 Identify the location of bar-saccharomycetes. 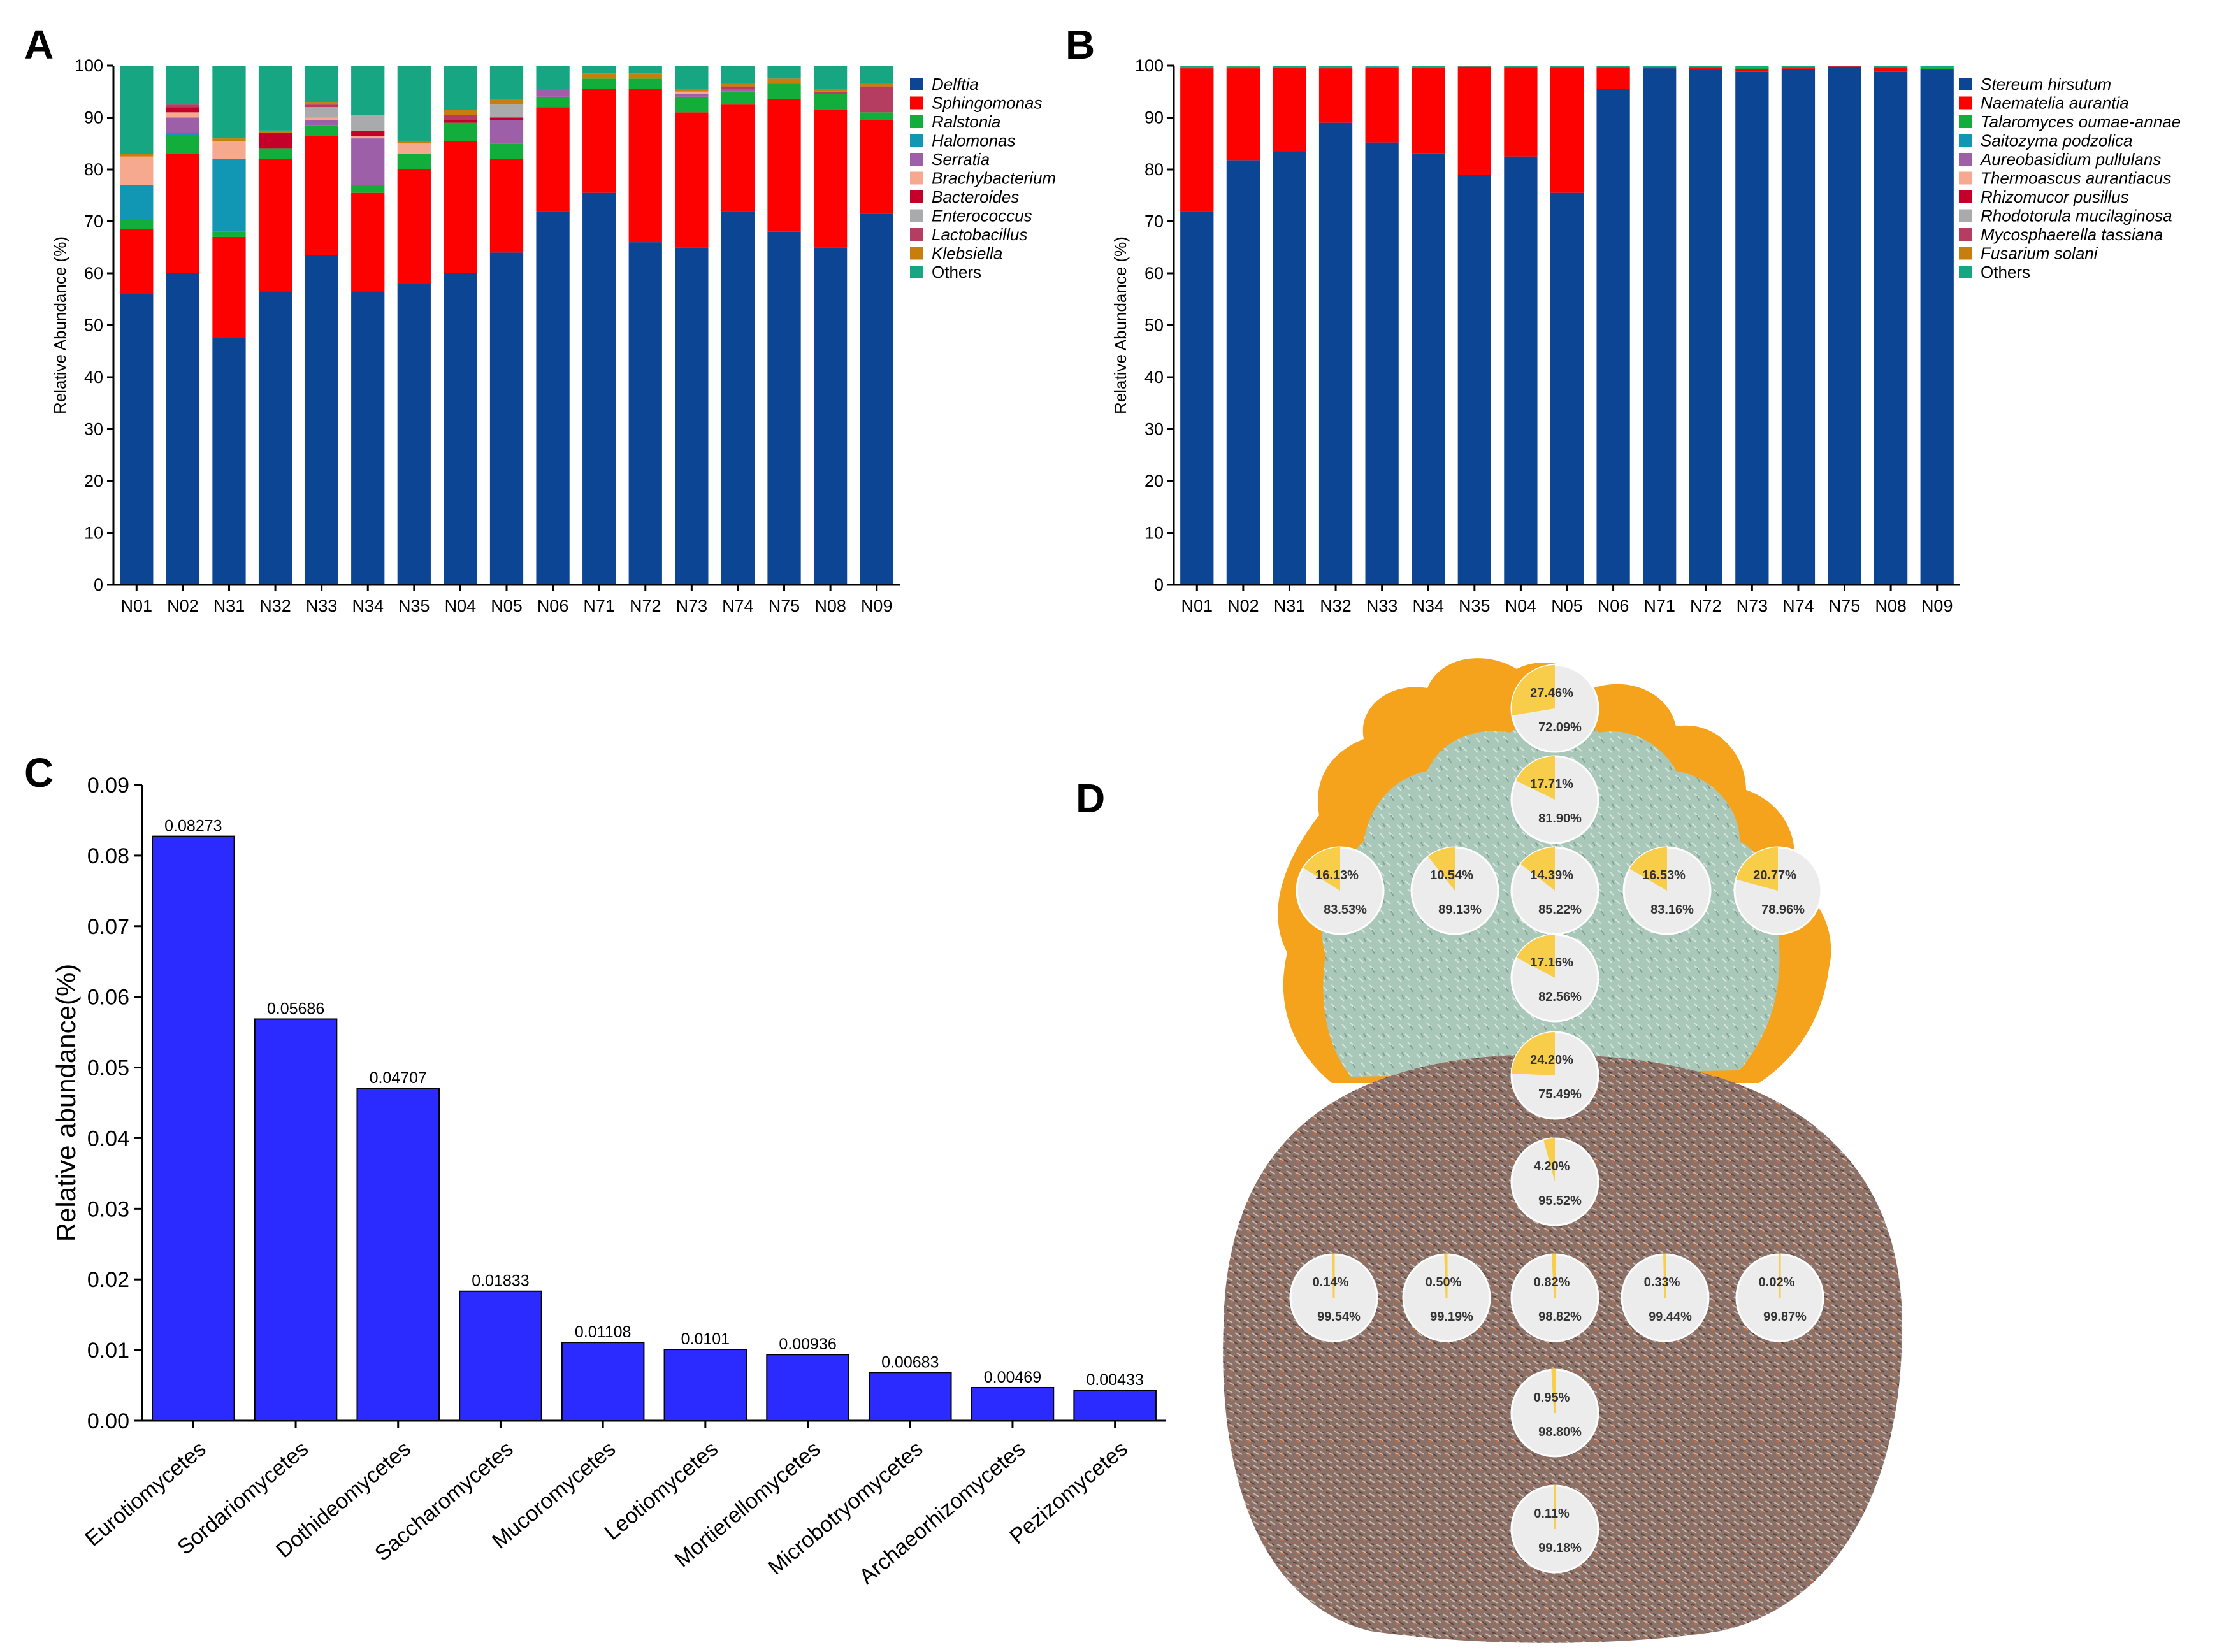
(500, 1356).